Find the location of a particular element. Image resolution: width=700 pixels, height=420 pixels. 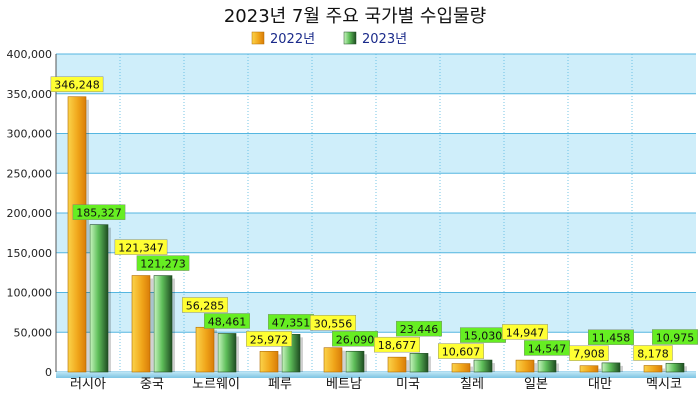

data-label-2023: 11,458 is located at coordinates (611, 338).